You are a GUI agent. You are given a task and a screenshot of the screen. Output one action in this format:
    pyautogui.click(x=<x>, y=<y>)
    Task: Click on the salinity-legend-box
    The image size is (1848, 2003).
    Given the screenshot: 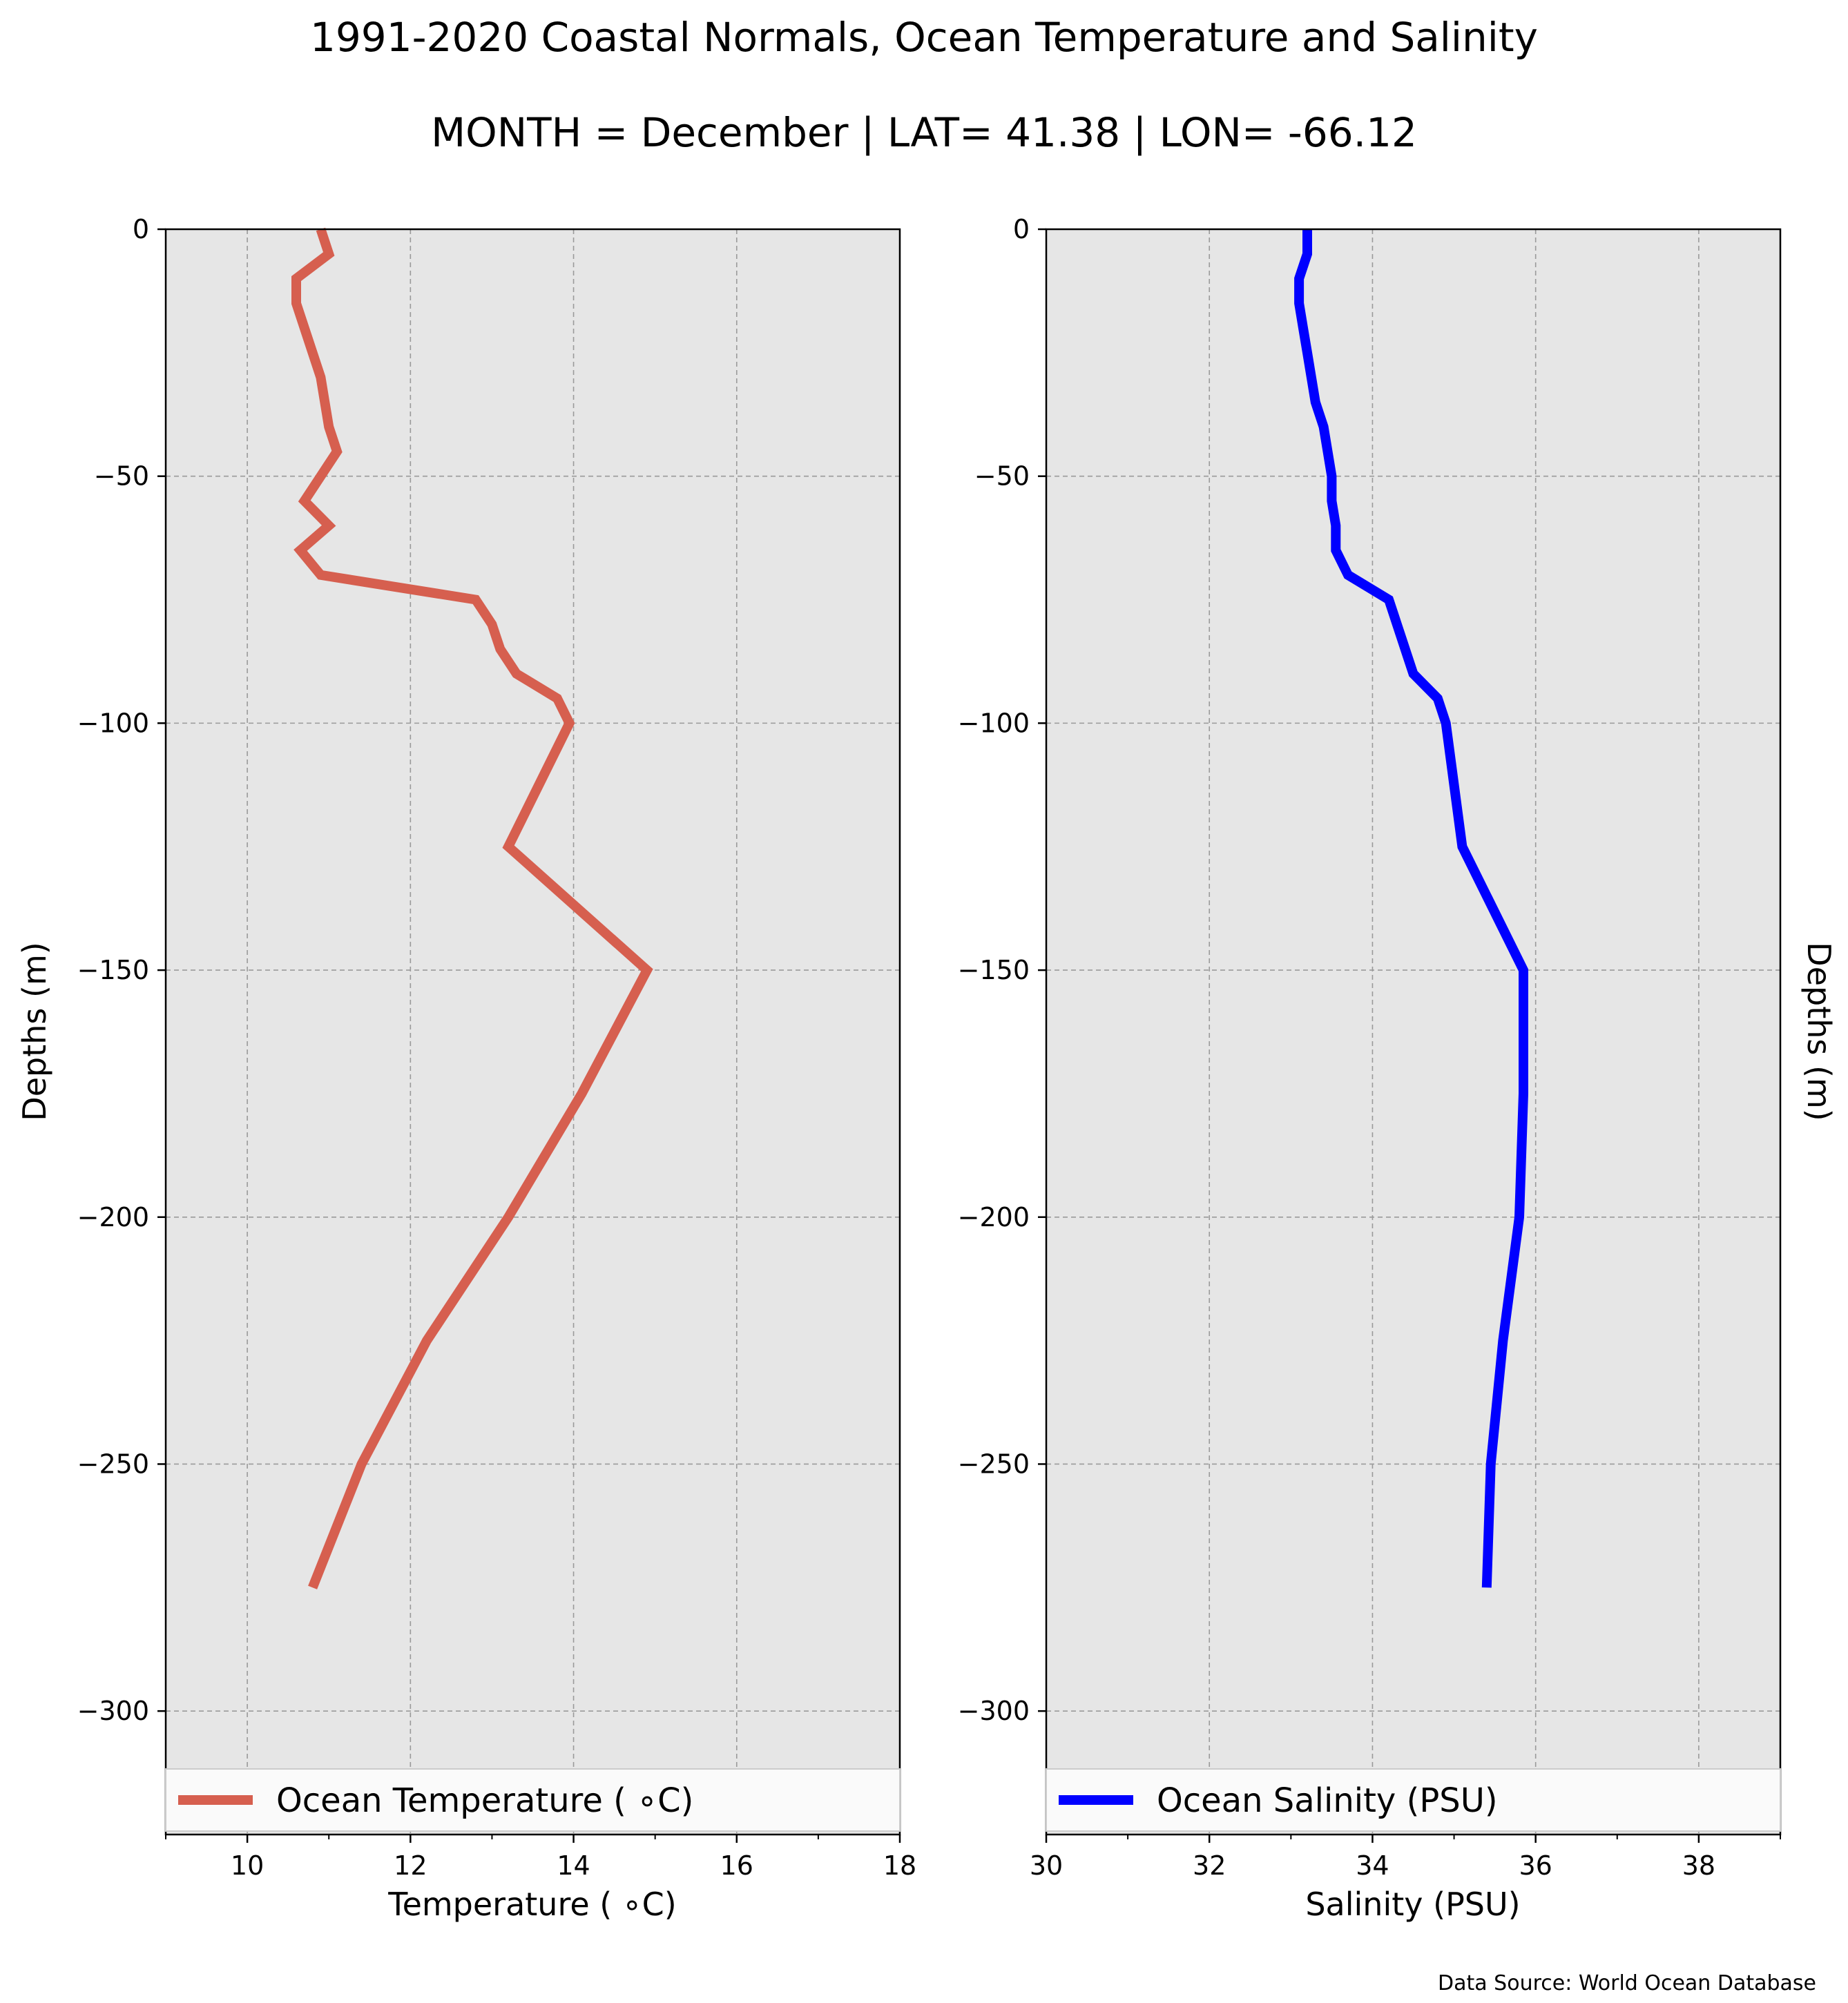 What is the action you would take?
    pyautogui.click(x=1413, y=1800)
    